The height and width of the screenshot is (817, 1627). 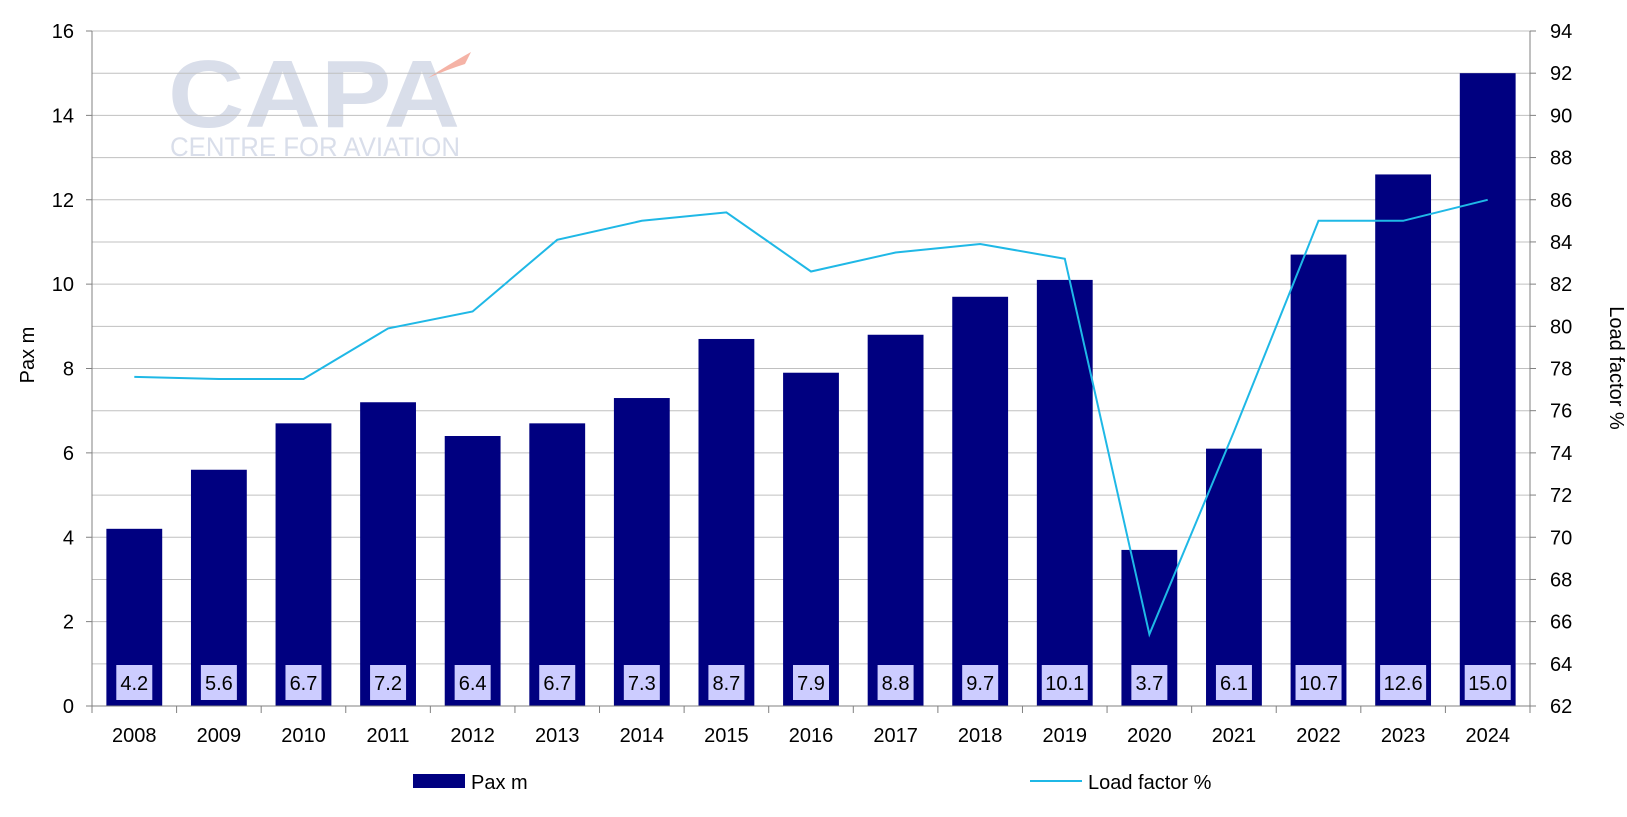 What do you see at coordinates (68, 370) in the screenshot?
I see `y-tick-label: 8` at bounding box center [68, 370].